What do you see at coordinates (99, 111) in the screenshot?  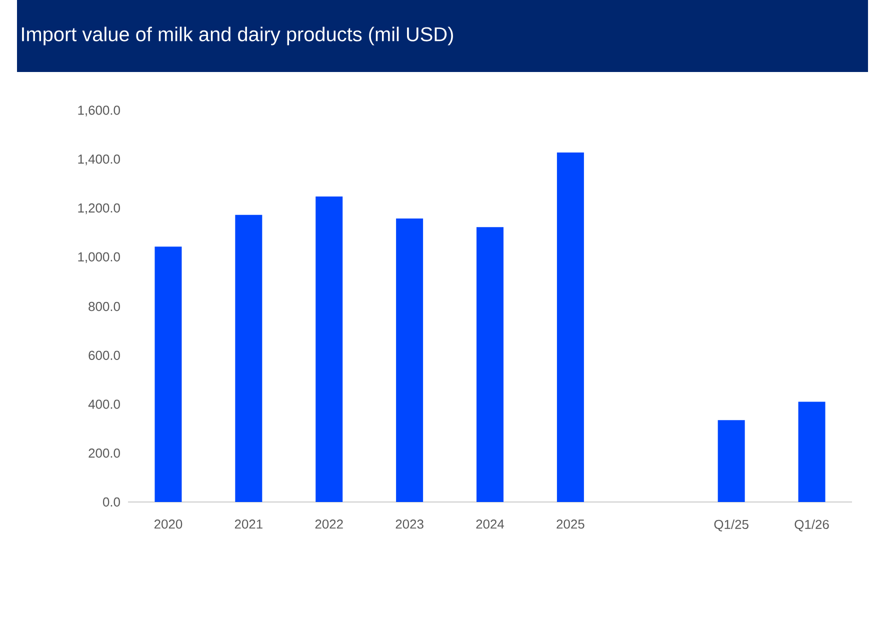 I see `y-tick-label: 1,600.0` at bounding box center [99, 111].